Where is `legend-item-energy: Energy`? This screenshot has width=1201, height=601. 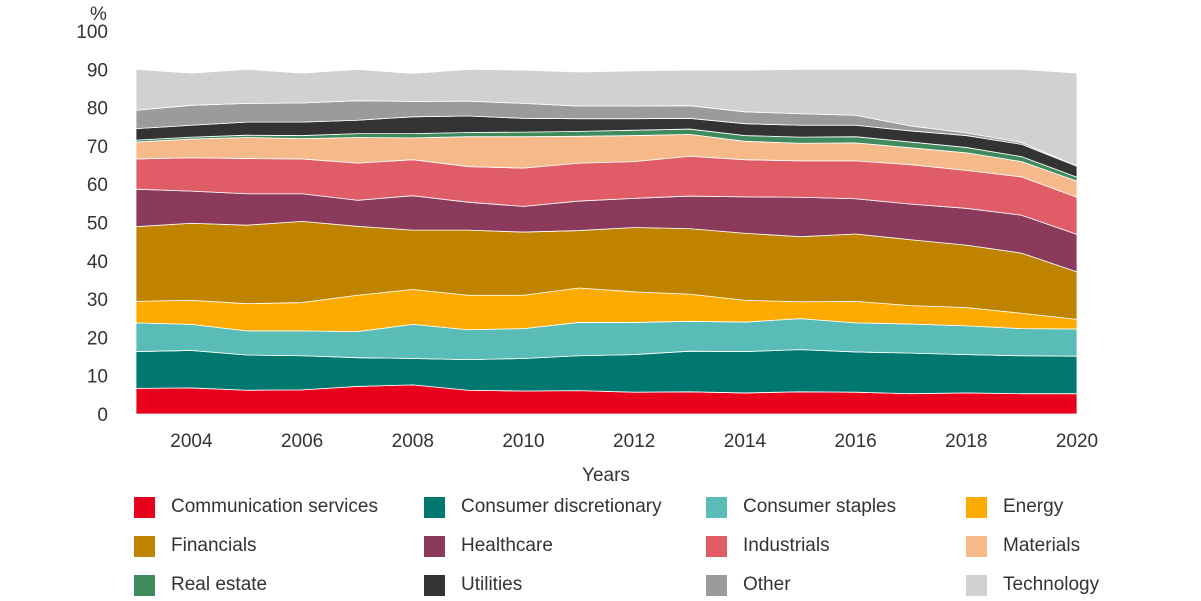 legend-item-energy: Energy is located at coordinates (1014, 507).